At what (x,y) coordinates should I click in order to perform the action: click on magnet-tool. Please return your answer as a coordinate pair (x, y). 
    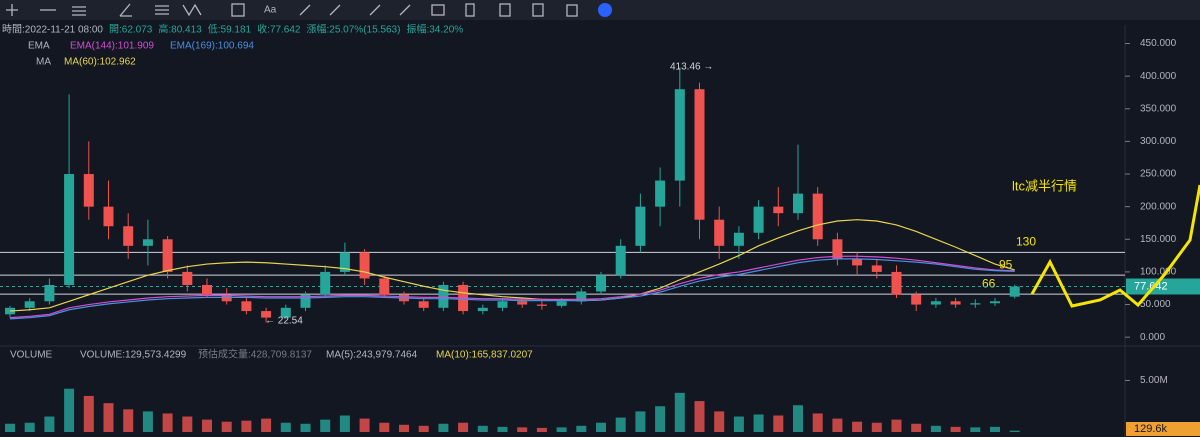
    Looking at the image, I should click on (605, 10).